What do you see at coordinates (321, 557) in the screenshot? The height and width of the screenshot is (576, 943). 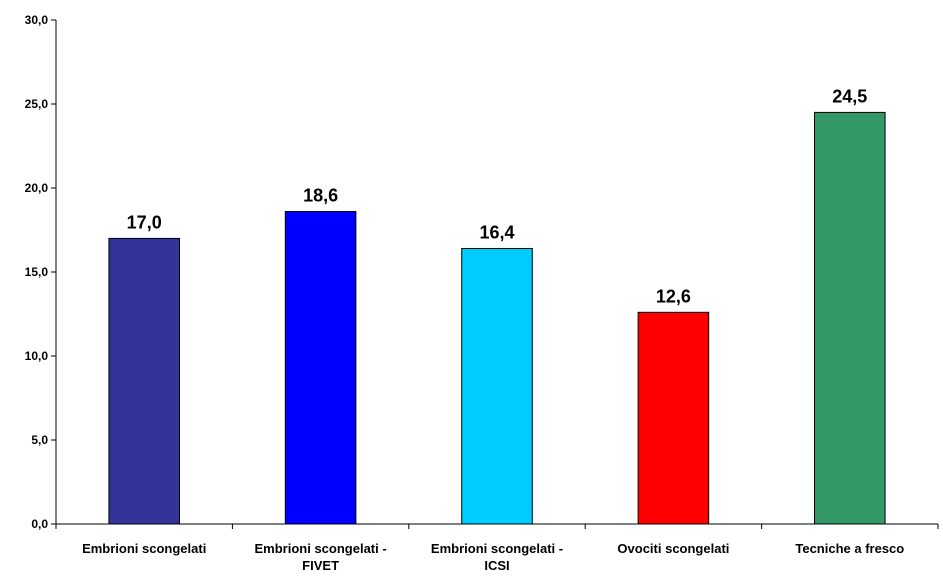 I see `x-tick-label: Embrioni scongelati - FIVET` at bounding box center [321, 557].